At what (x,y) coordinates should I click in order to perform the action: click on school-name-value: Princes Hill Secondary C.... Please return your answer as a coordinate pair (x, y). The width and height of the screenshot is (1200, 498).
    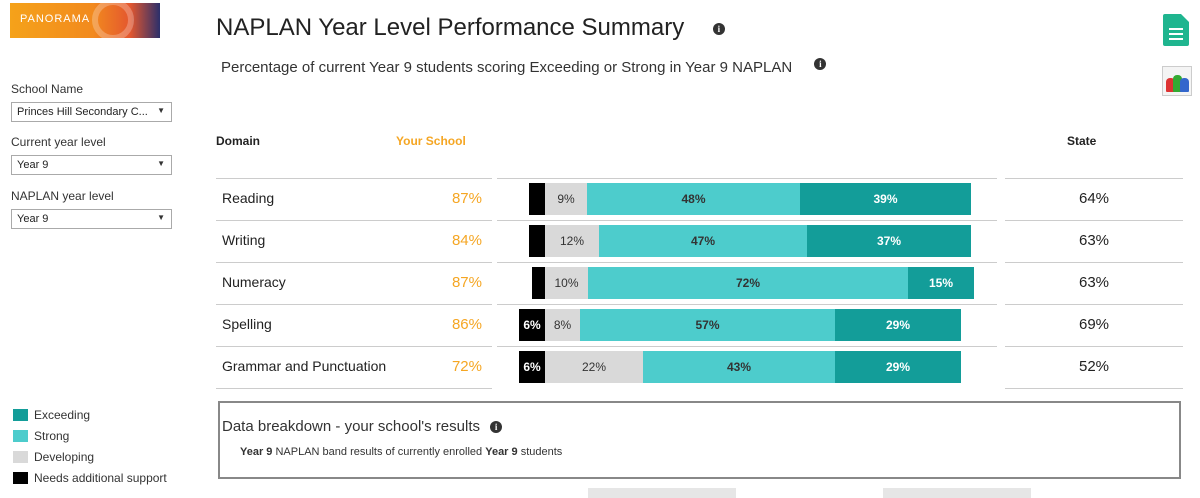
    Looking at the image, I should click on (82, 112).